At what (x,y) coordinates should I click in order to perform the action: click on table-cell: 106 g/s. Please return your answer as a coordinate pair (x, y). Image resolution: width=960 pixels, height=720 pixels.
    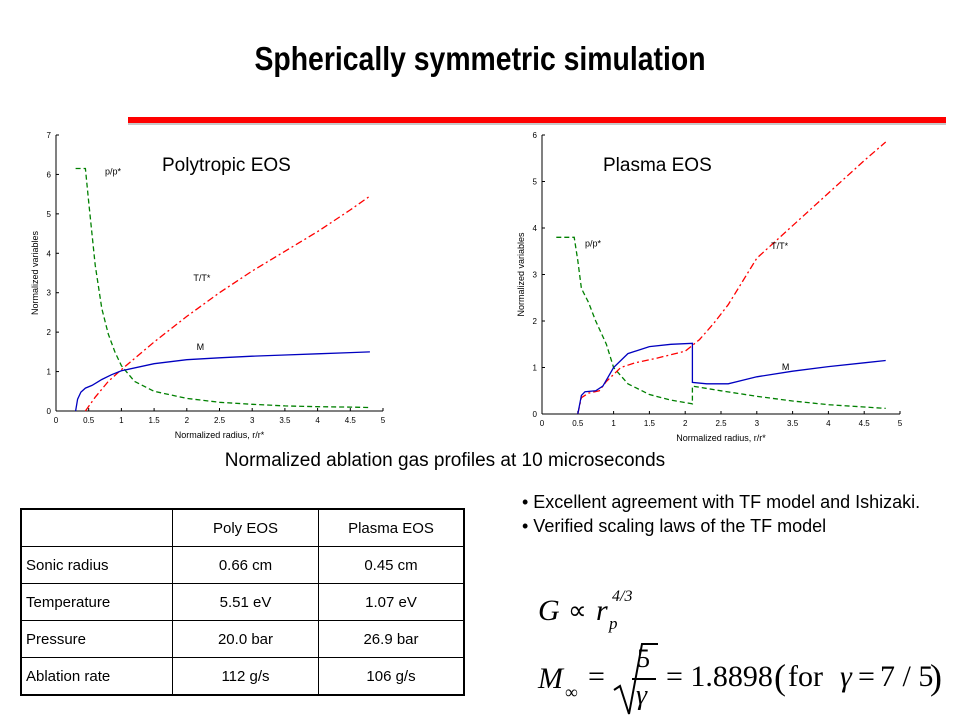
    Looking at the image, I should click on (391, 676).